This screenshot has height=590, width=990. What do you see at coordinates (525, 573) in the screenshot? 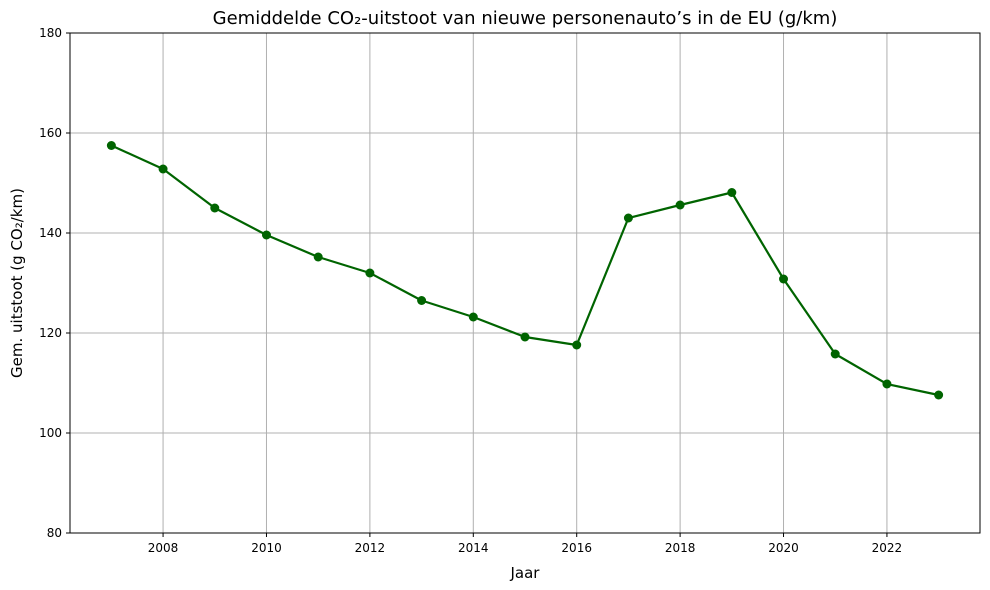
I see `x-axis-label: Jaar` at bounding box center [525, 573].